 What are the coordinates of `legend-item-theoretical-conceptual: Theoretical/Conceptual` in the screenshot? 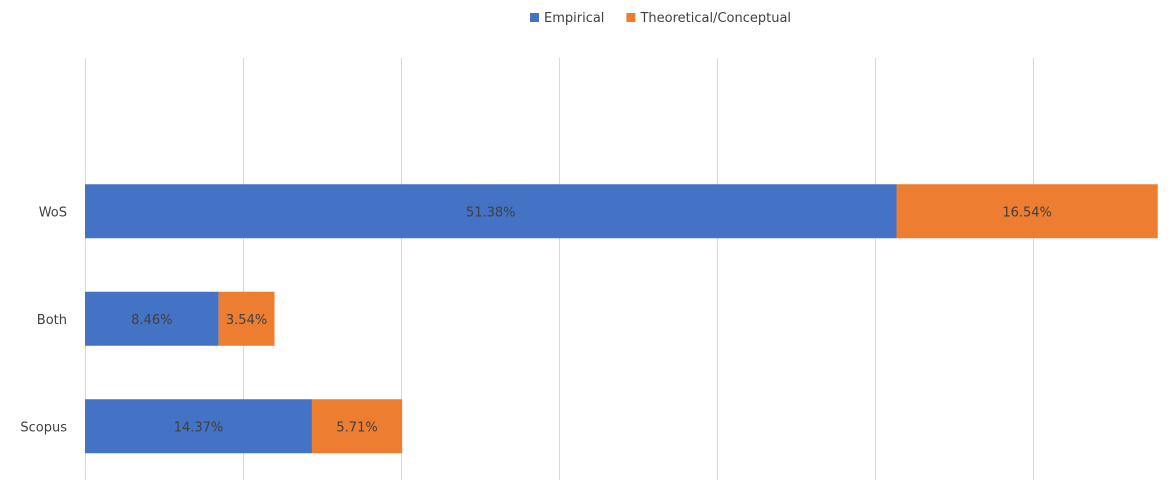 It's located at (708, 18).